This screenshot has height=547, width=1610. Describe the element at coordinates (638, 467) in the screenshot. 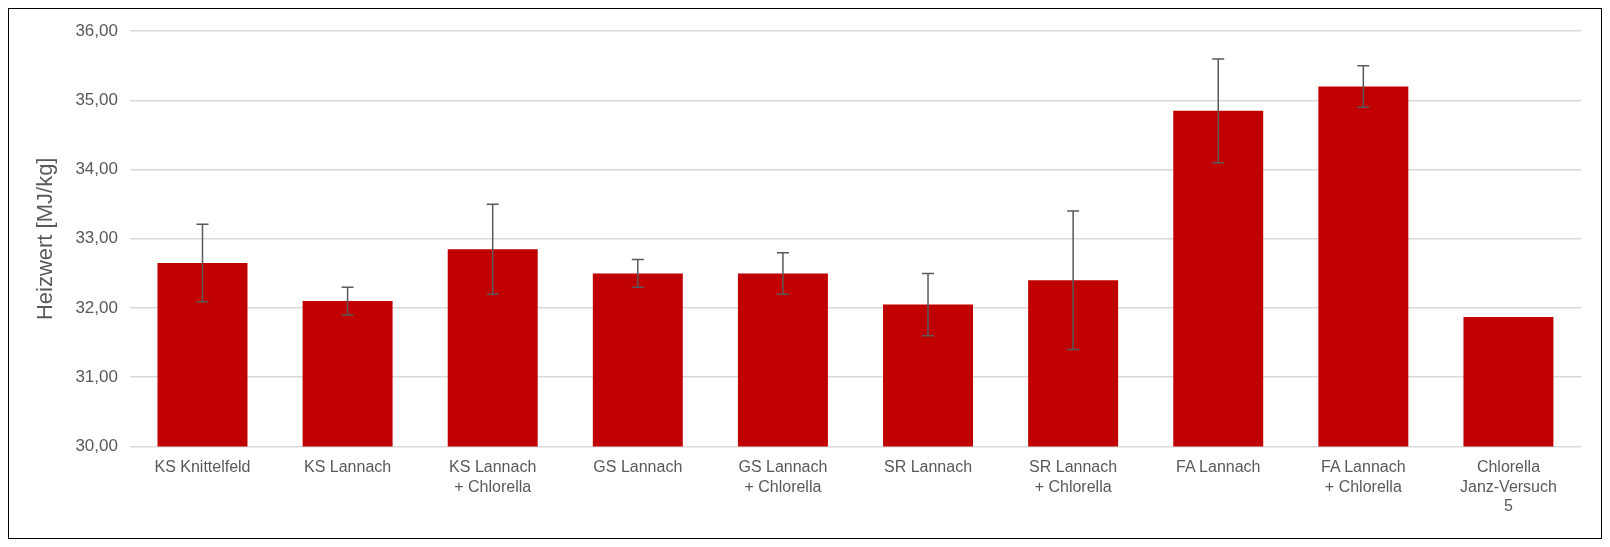

I see `x-tick-label: GS Lannach` at that location.